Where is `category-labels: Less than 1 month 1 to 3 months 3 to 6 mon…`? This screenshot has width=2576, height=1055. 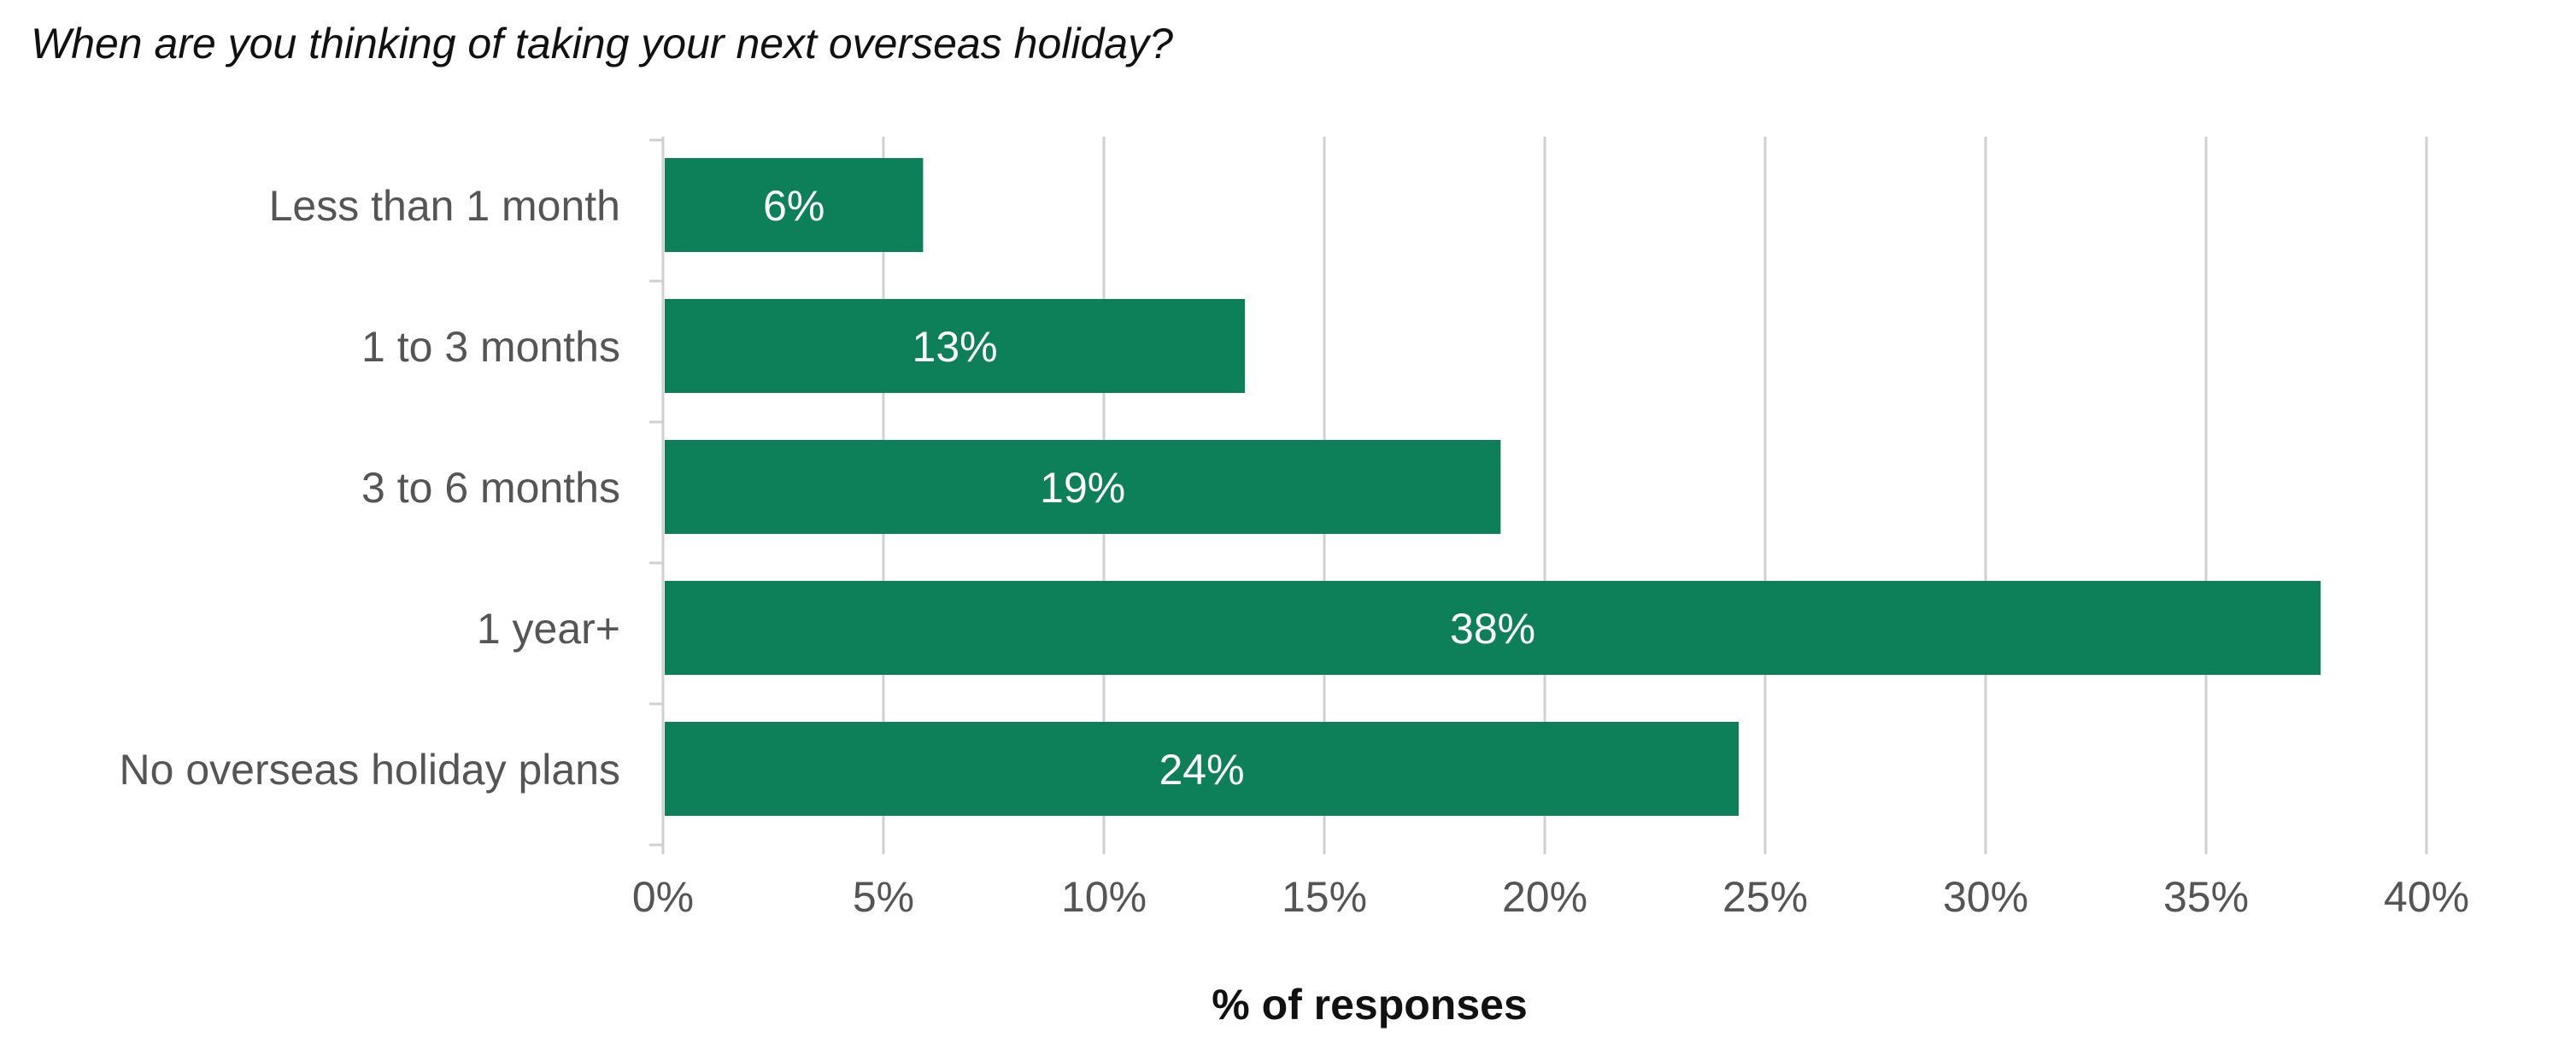
category-labels: Less than 1 month 1 to 3 months 3 to 6 mon… is located at coordinates (370, 488).